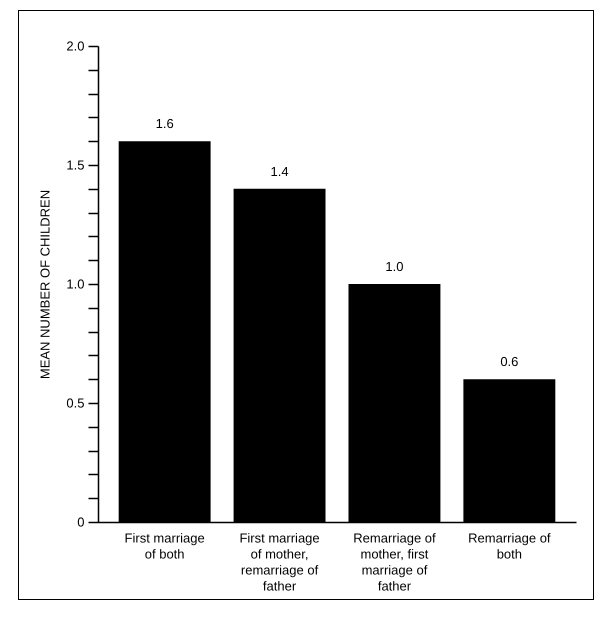  I want to click on y-tick-label: 0.5, so click(75, 403).